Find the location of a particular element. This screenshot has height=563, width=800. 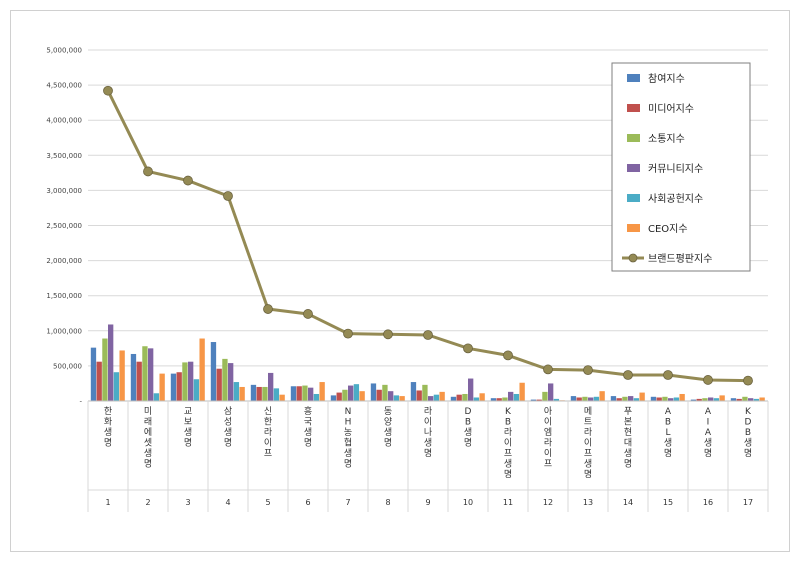

x-rank-label: 1 is located at coordinates (107, 502).